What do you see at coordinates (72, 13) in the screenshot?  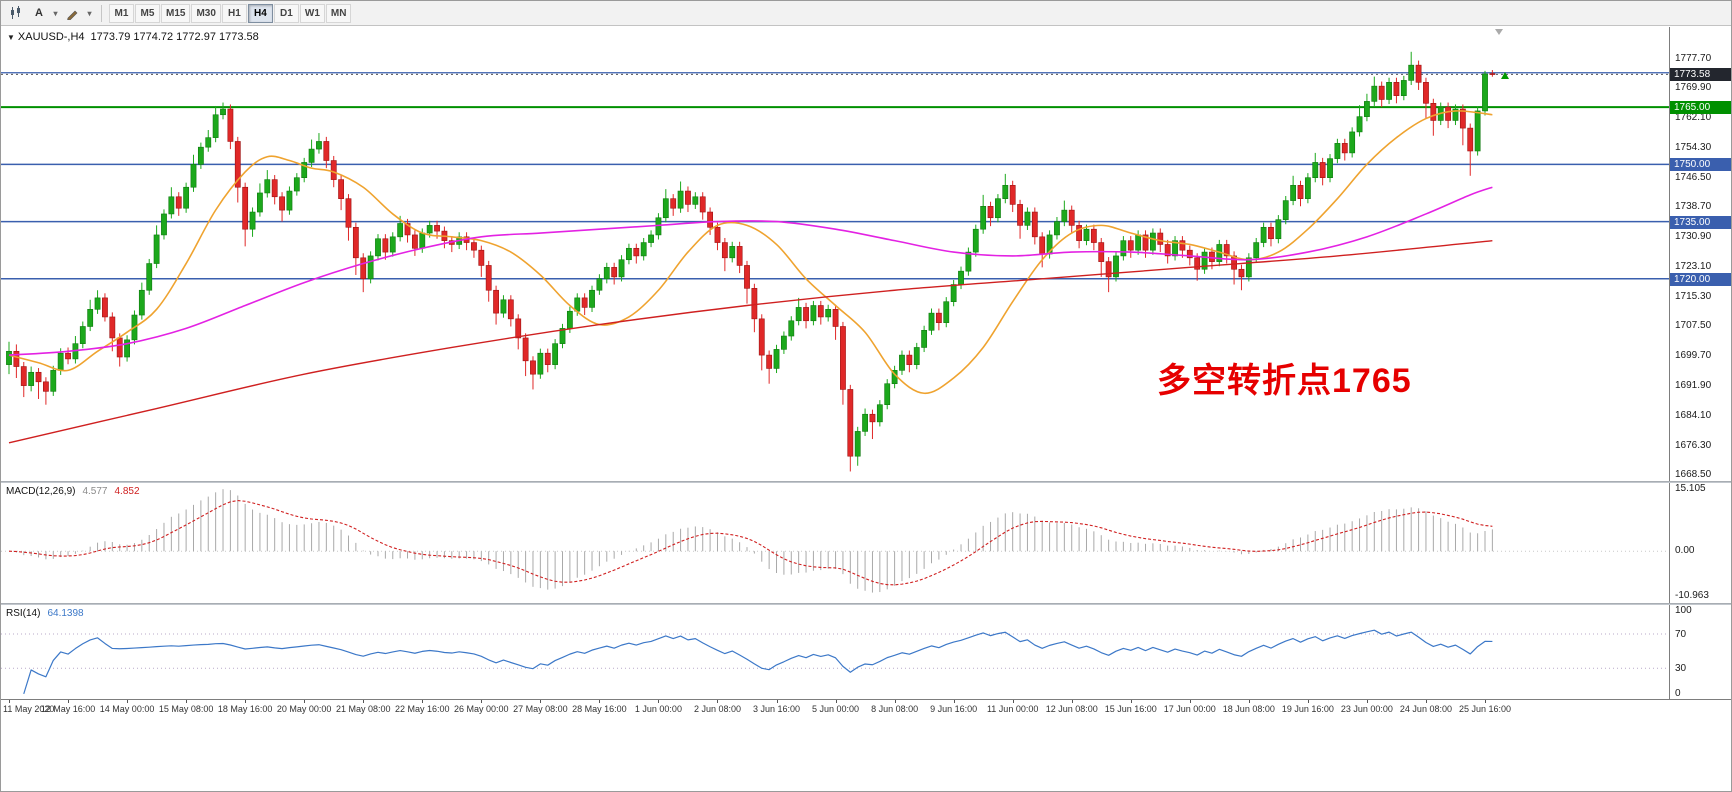 I see `drawing-tool-button` at bounding box center [72, 13].